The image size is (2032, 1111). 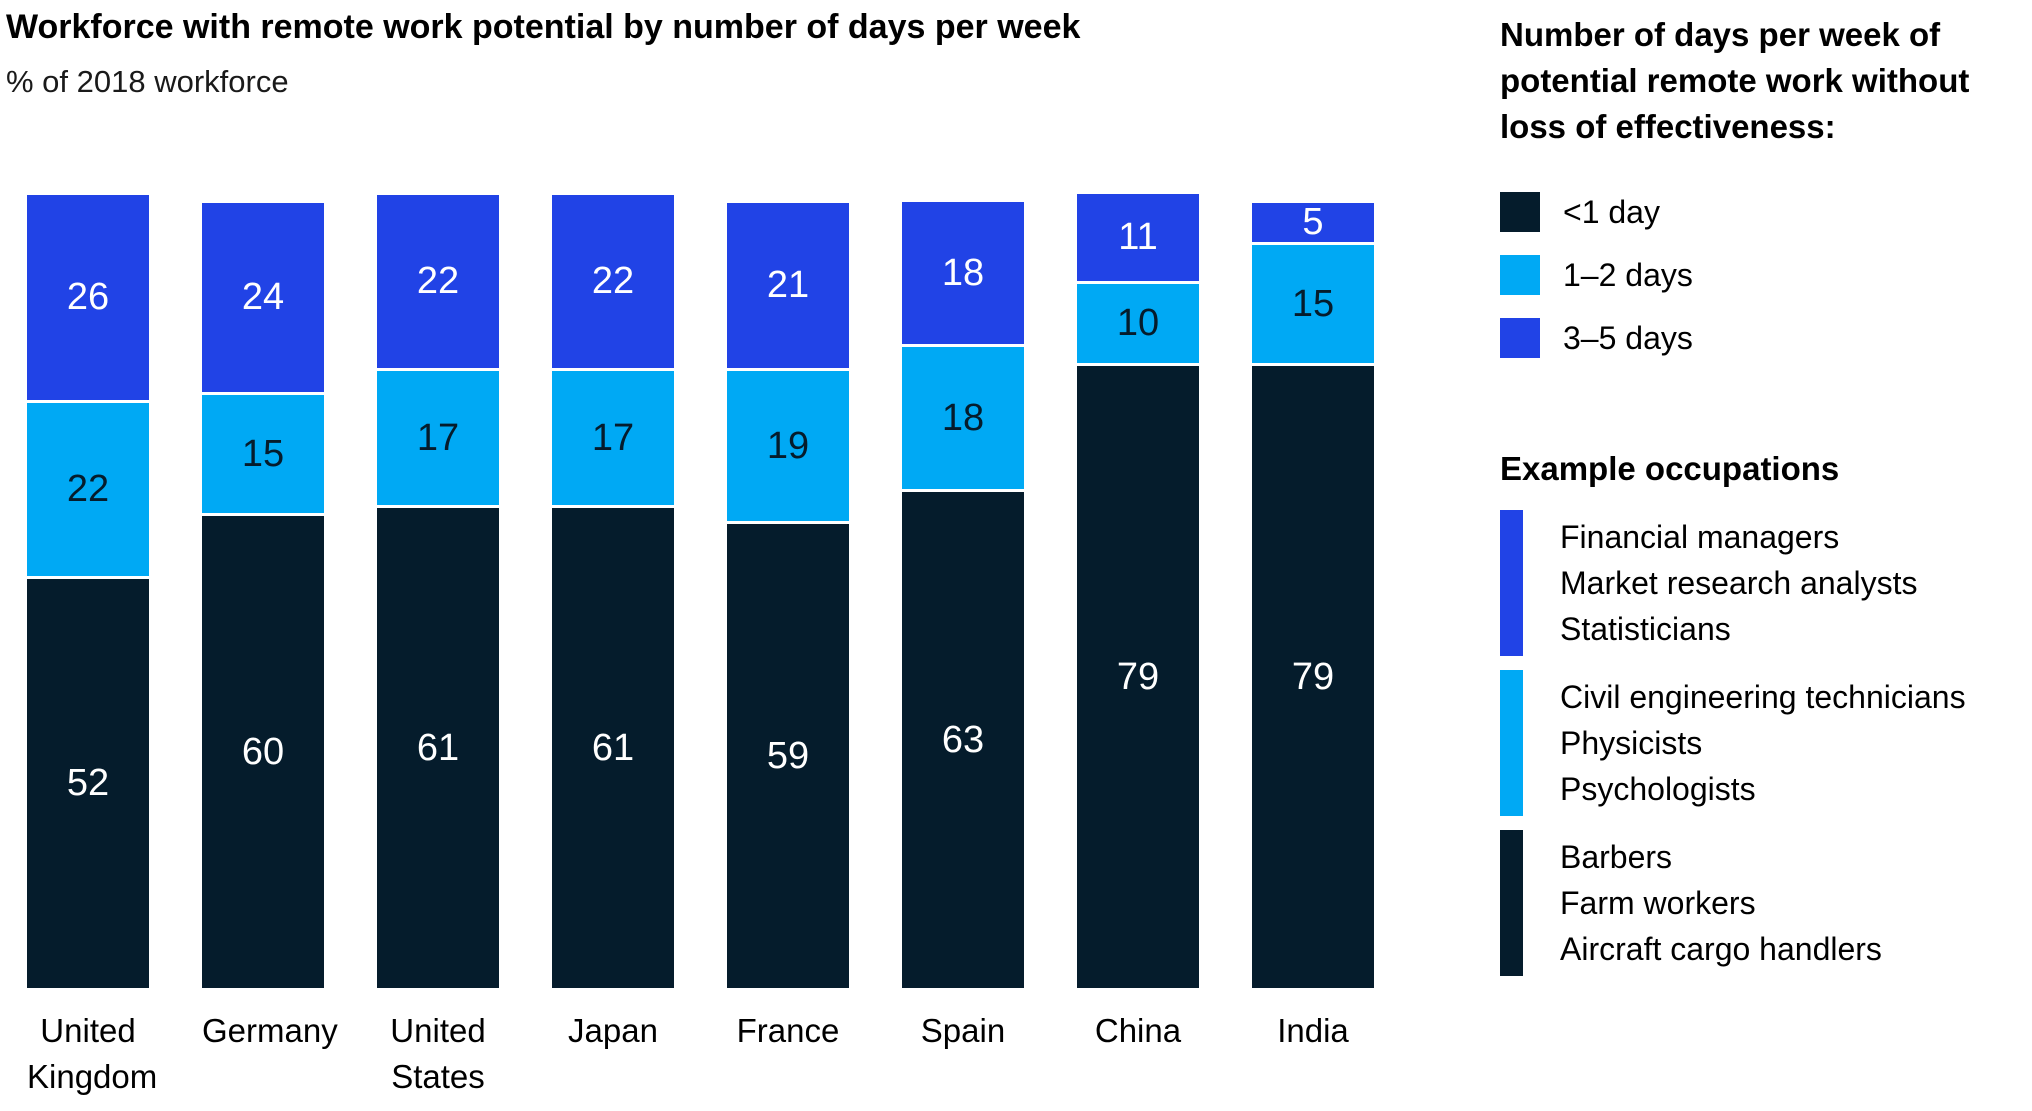 I want to click on bar-segment: 21, so click(x=788, y=285).